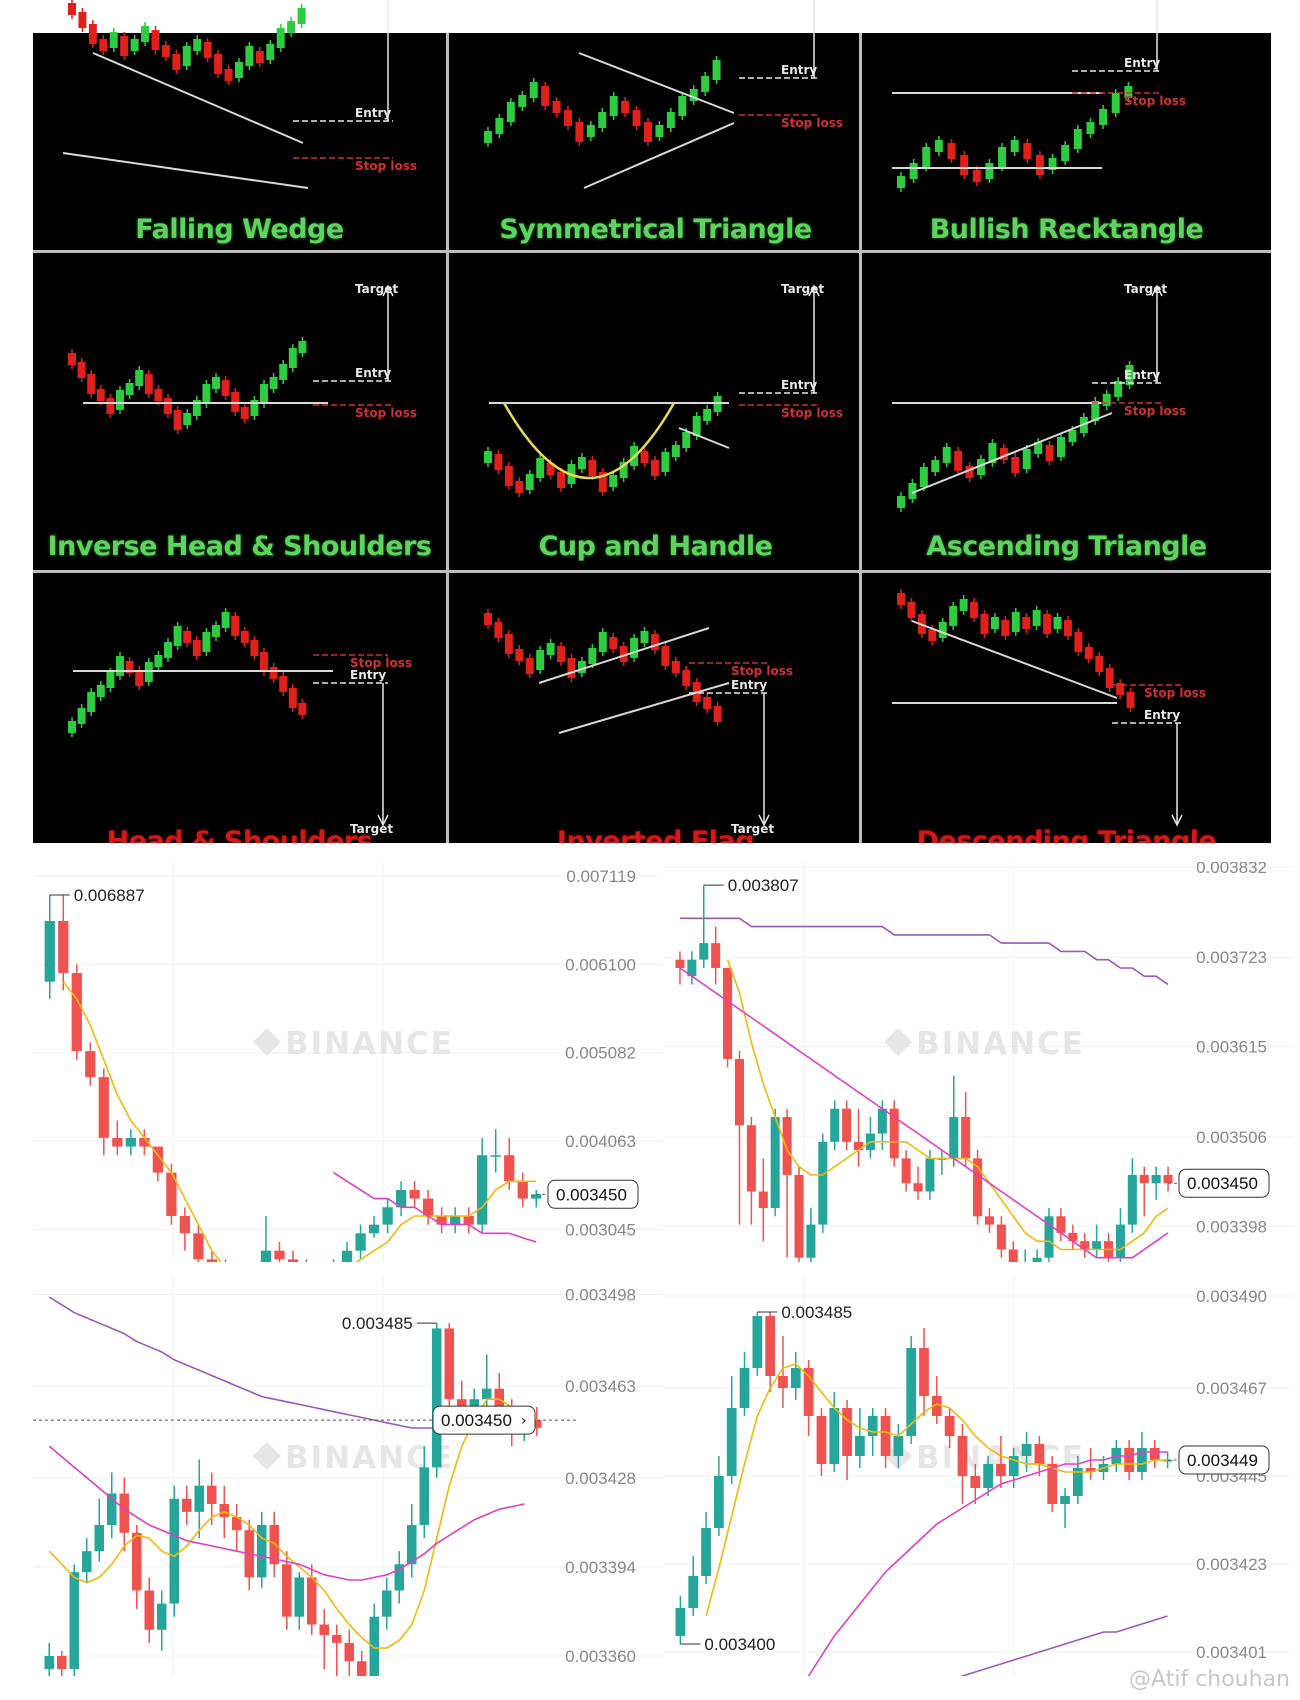 Image resolution: width=1300 pixels, height=1700 pixels. What do you see at coordinates (373, 373) in the screenshot?
I see `pattern-label-entry: Entry` at bounding box center [373, 373].